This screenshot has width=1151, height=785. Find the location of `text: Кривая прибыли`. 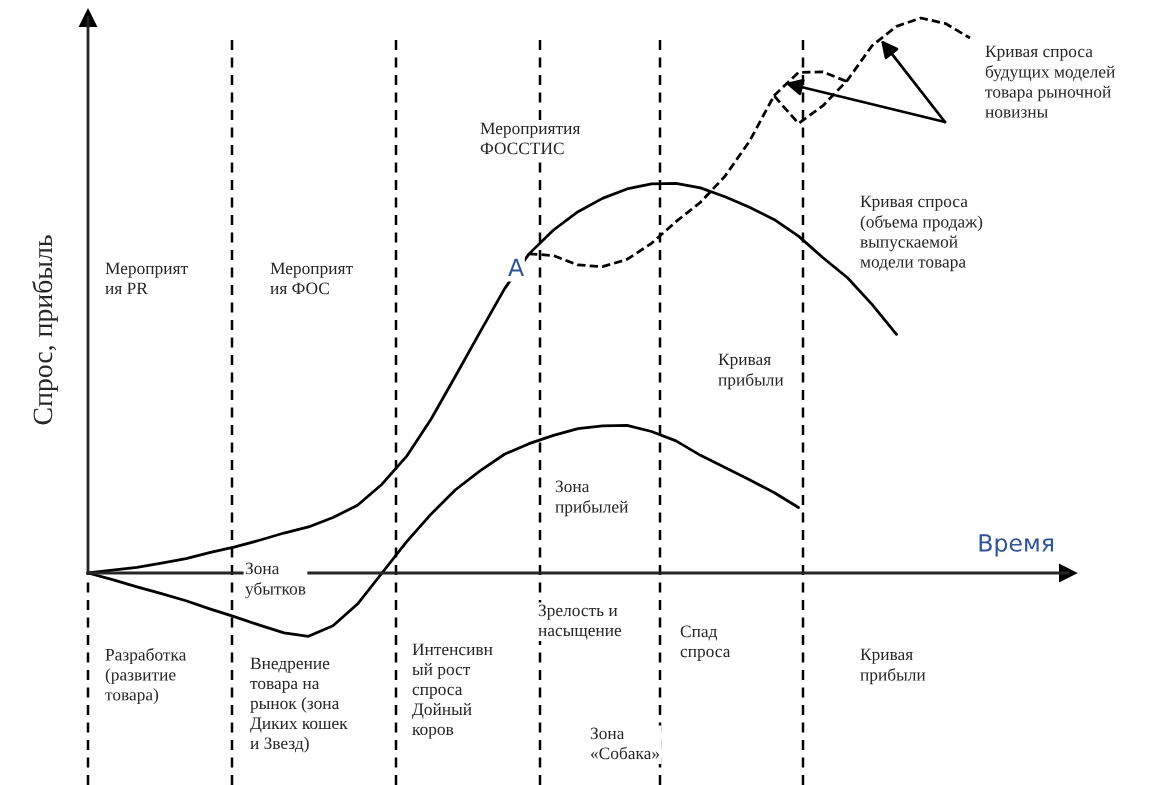

text: Кривая прибыли is located at coordinates (893, 666).